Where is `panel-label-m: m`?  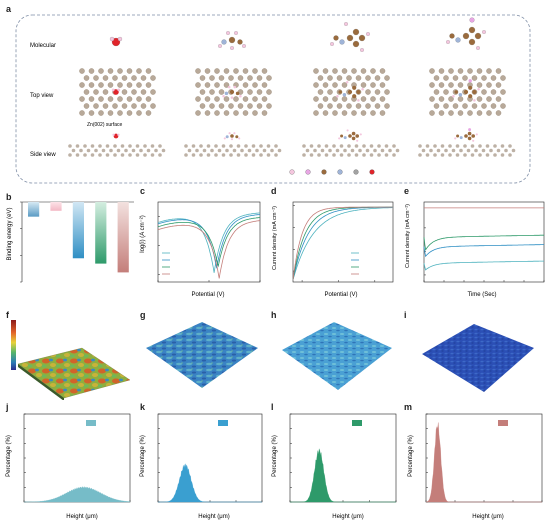 panel-label-m: m is located at coordinates (408, 407).